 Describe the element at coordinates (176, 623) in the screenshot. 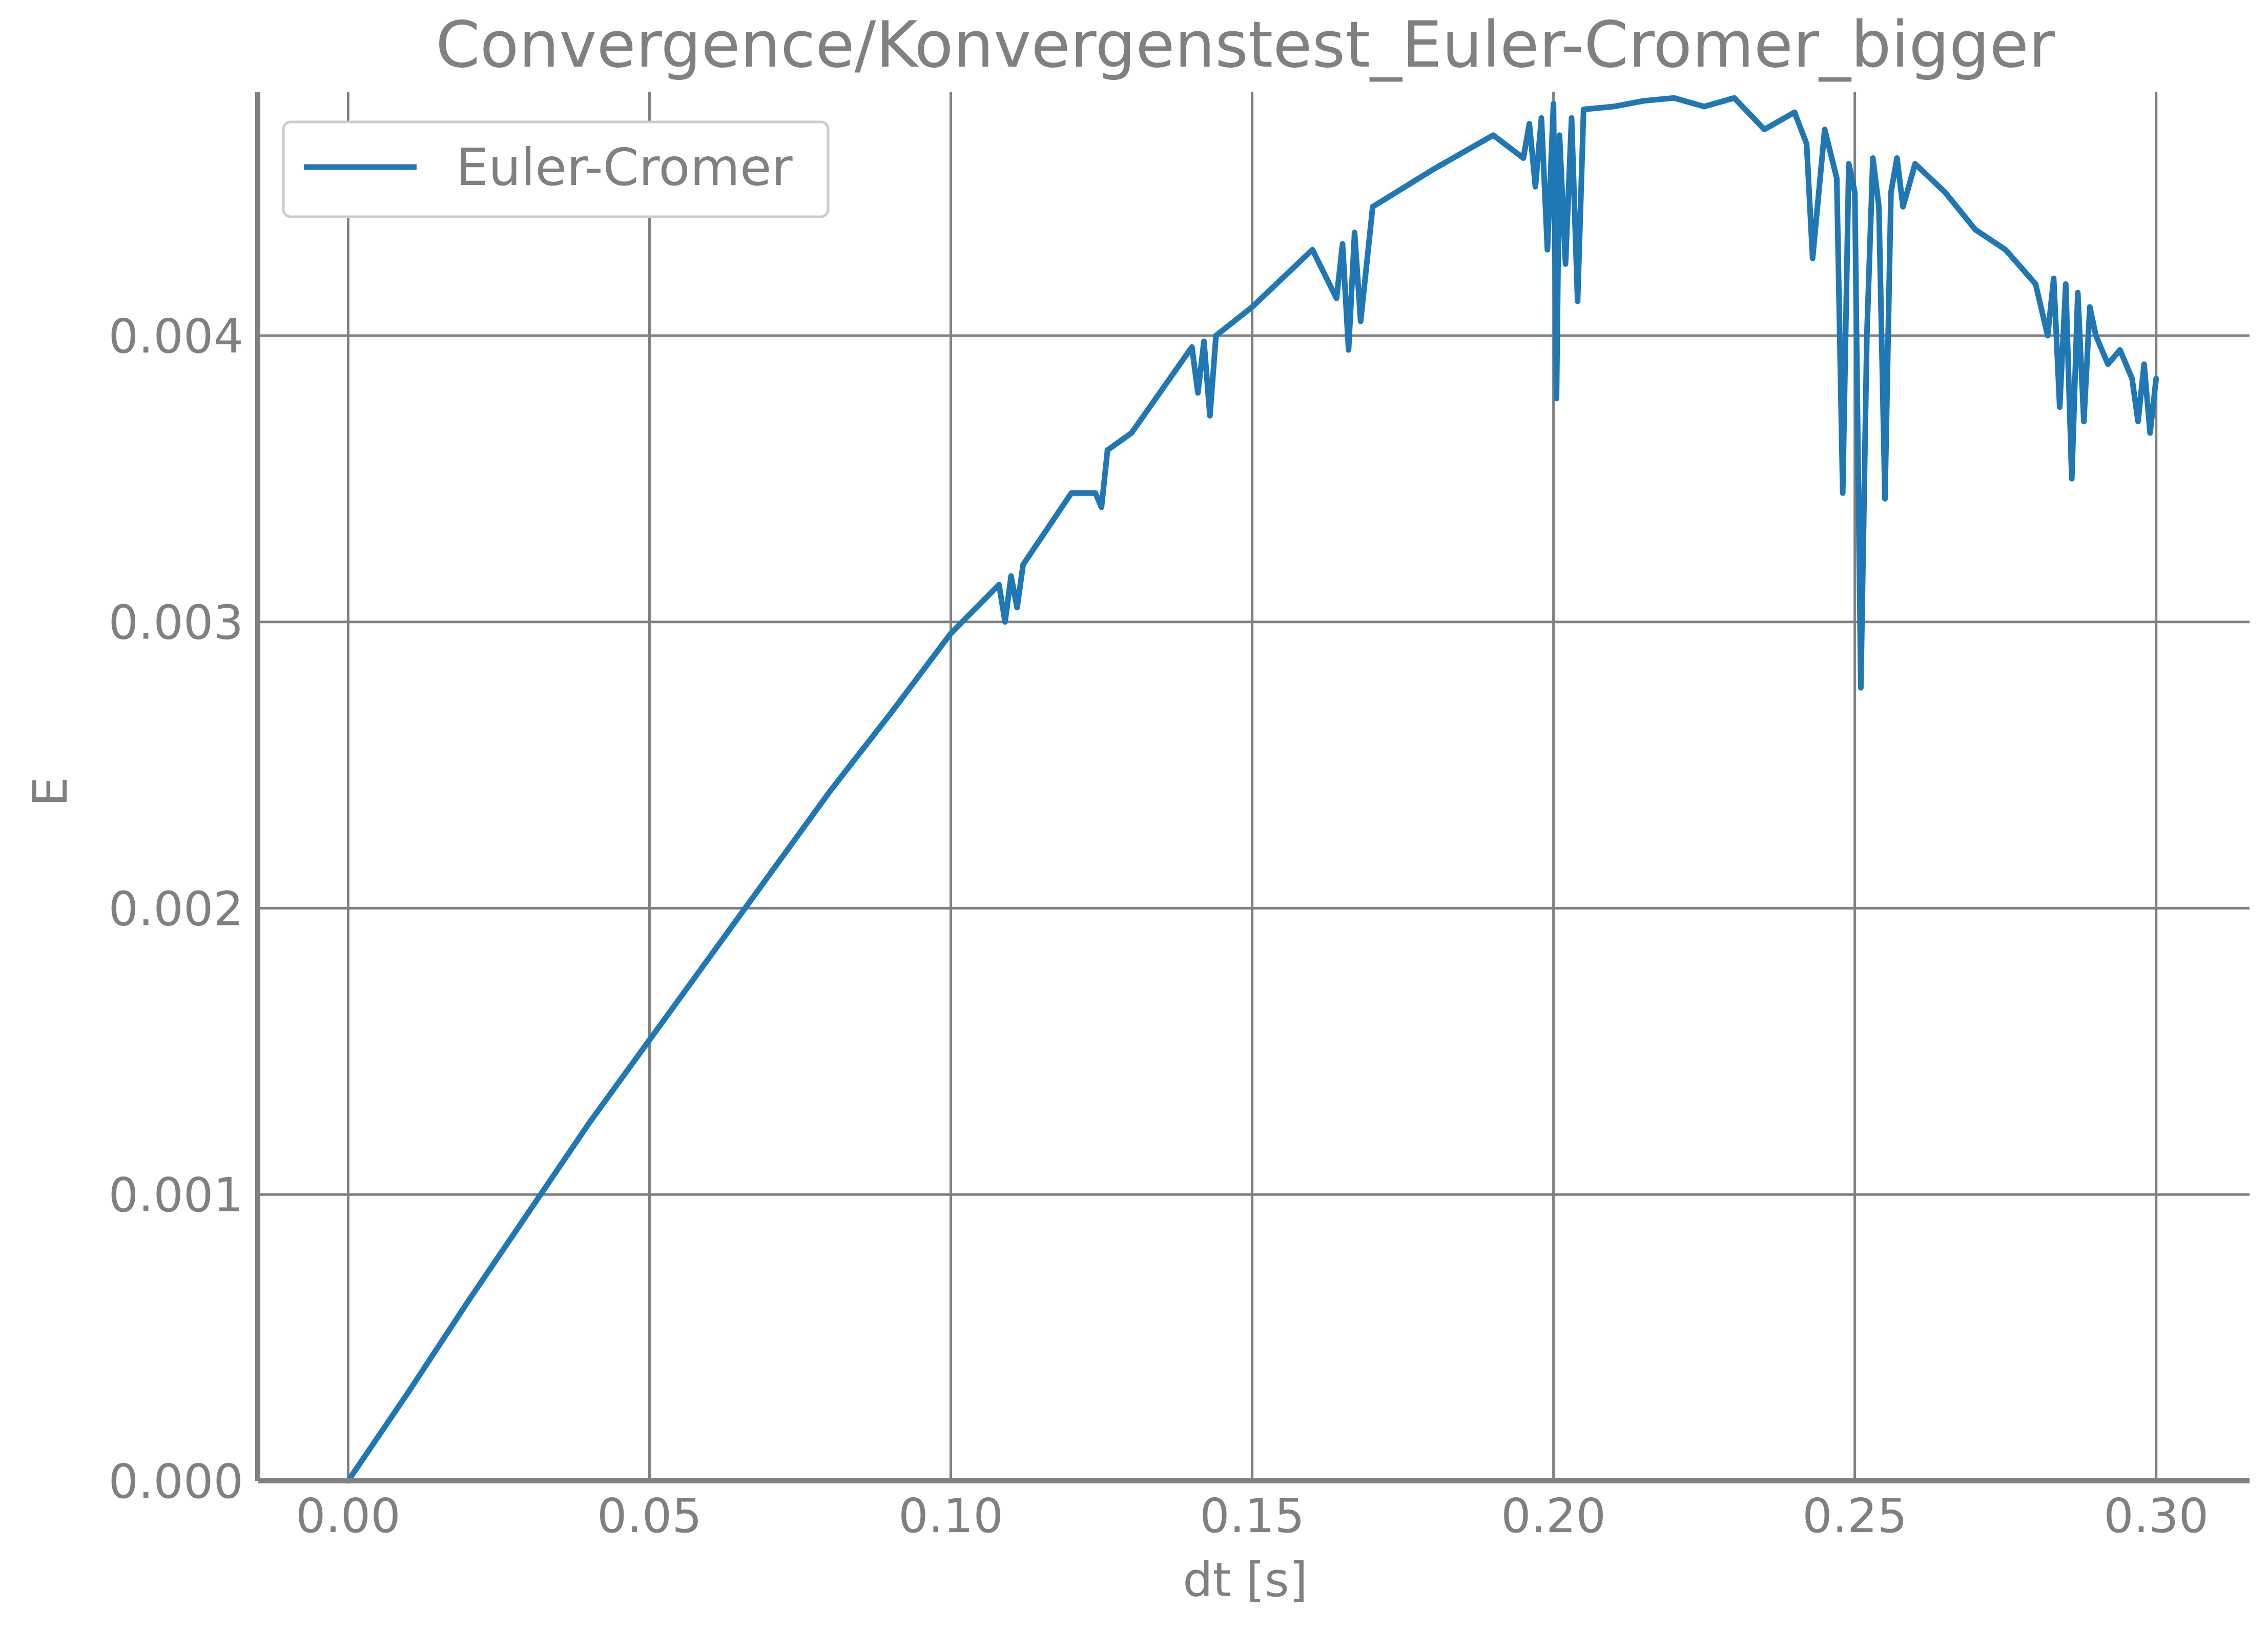

I see `y-tick-label: 0.003` at that location.